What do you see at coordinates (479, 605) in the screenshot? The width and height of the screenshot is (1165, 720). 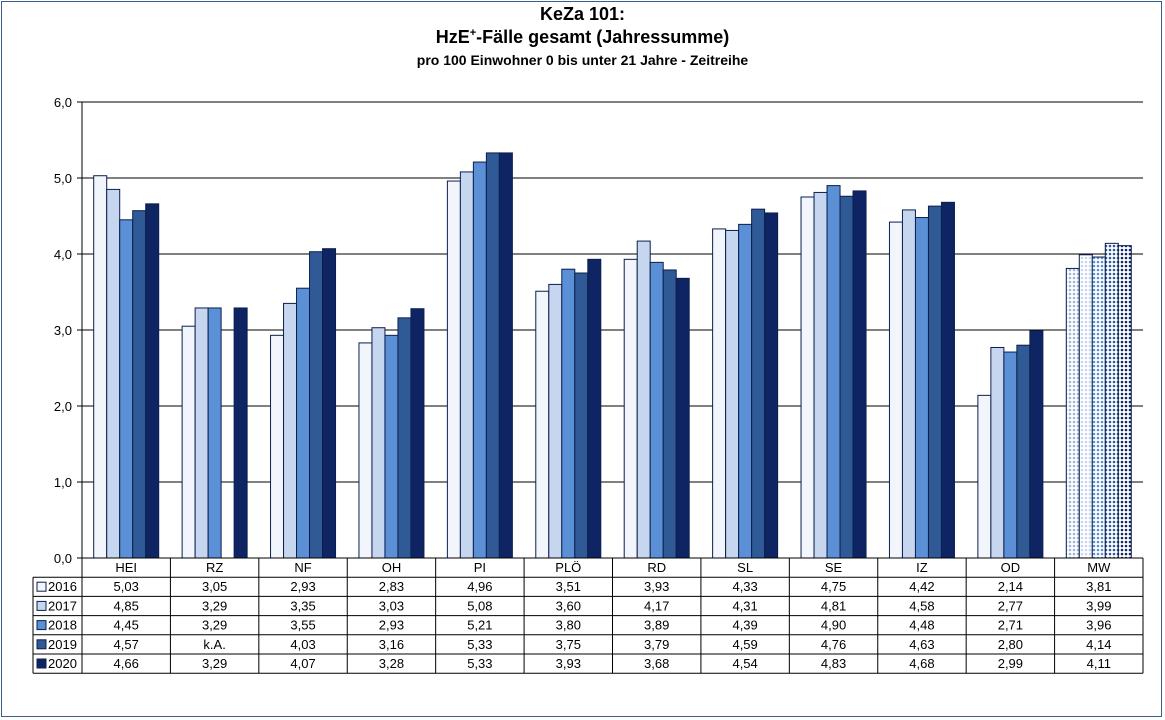 I see `data-label: 5,08` at bounding box center [479, 605].